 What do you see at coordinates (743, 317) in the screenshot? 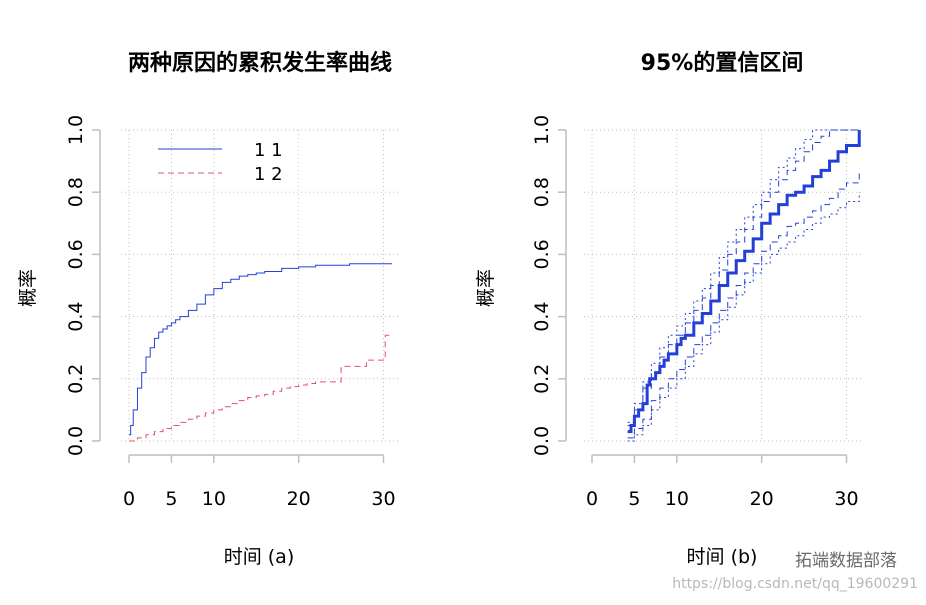
I see `series-line-lower_outer` at bounding box center [743, 317].